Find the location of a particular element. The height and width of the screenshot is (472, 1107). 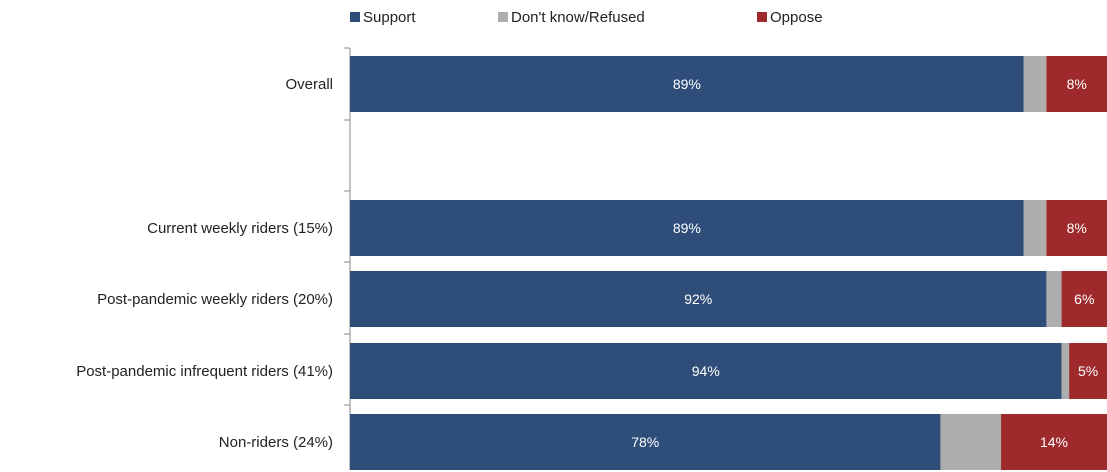

category-axis-ticks is located at coordinates (347, 226).